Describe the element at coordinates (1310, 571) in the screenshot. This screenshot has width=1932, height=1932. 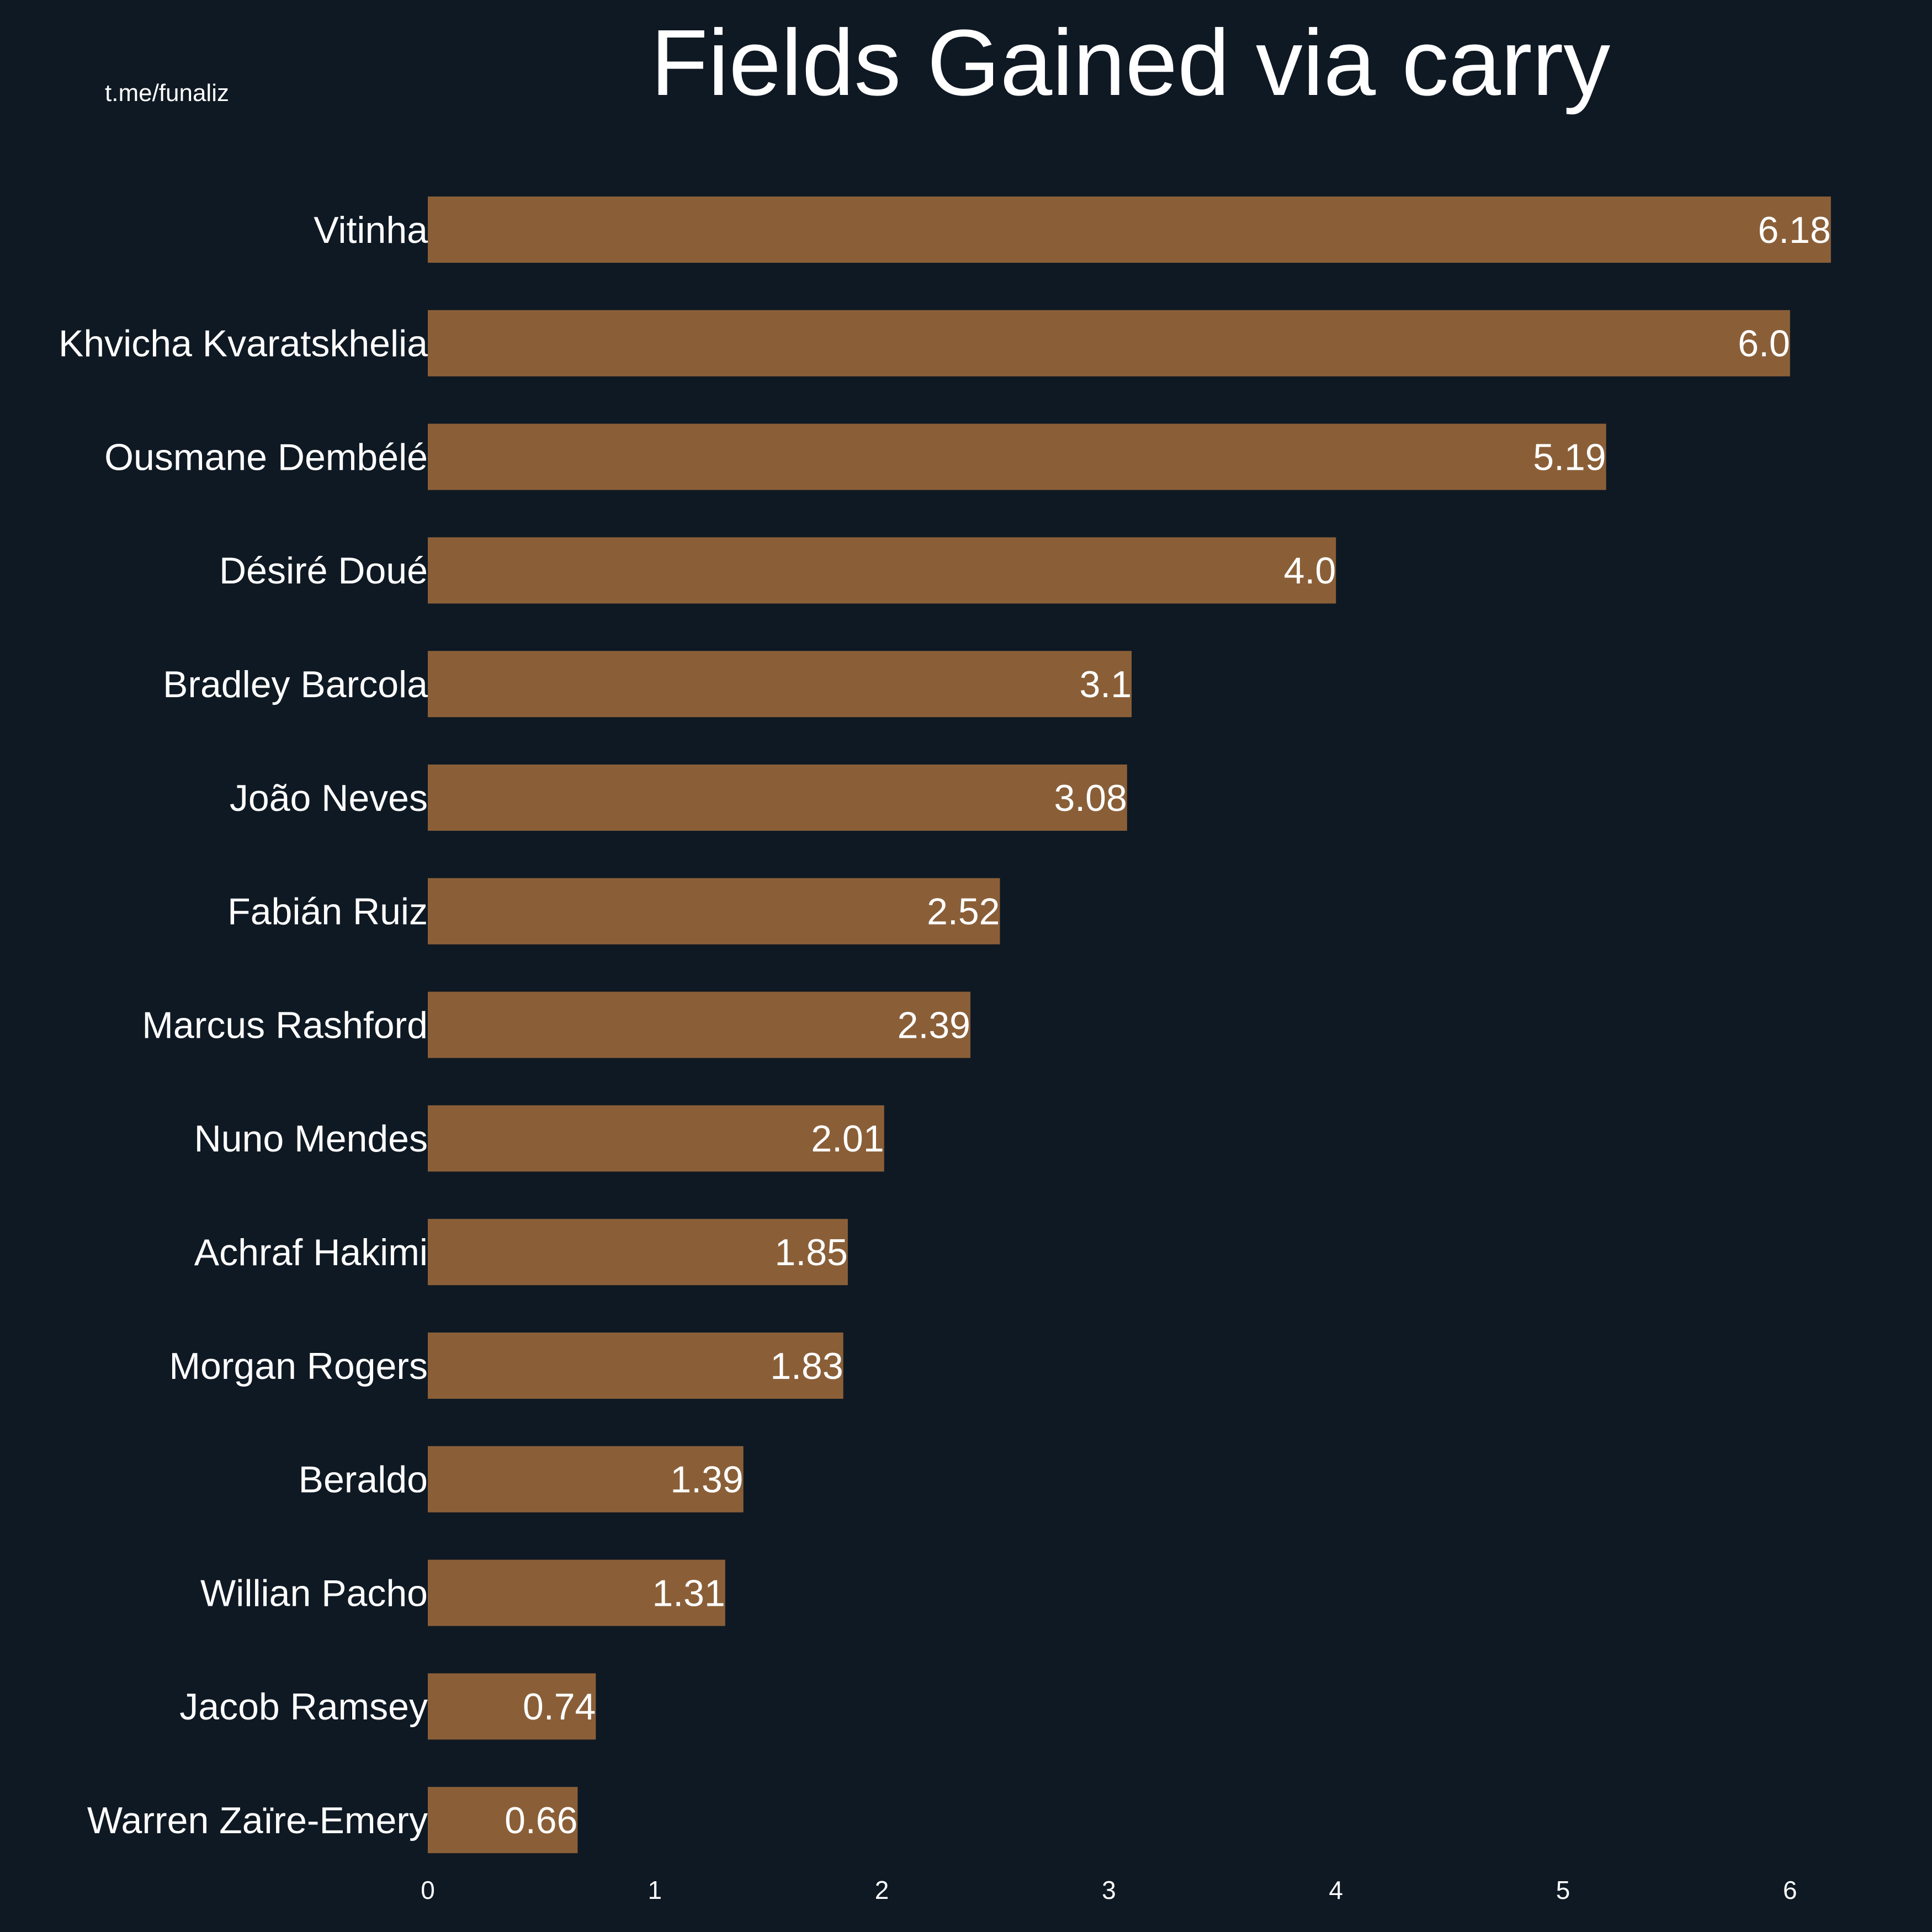
I see `value-label: 4.0` at that location.